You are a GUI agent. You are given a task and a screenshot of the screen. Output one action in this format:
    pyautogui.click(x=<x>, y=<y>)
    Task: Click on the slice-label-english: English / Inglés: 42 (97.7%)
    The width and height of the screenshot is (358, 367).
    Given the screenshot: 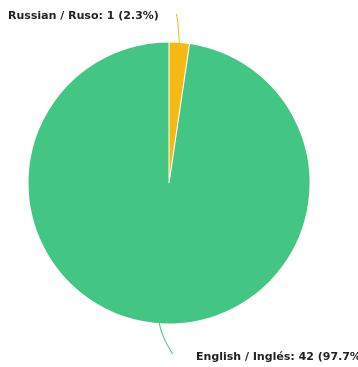 What is the action you would take?
    pyautogui.click(x=277, y=356)
    